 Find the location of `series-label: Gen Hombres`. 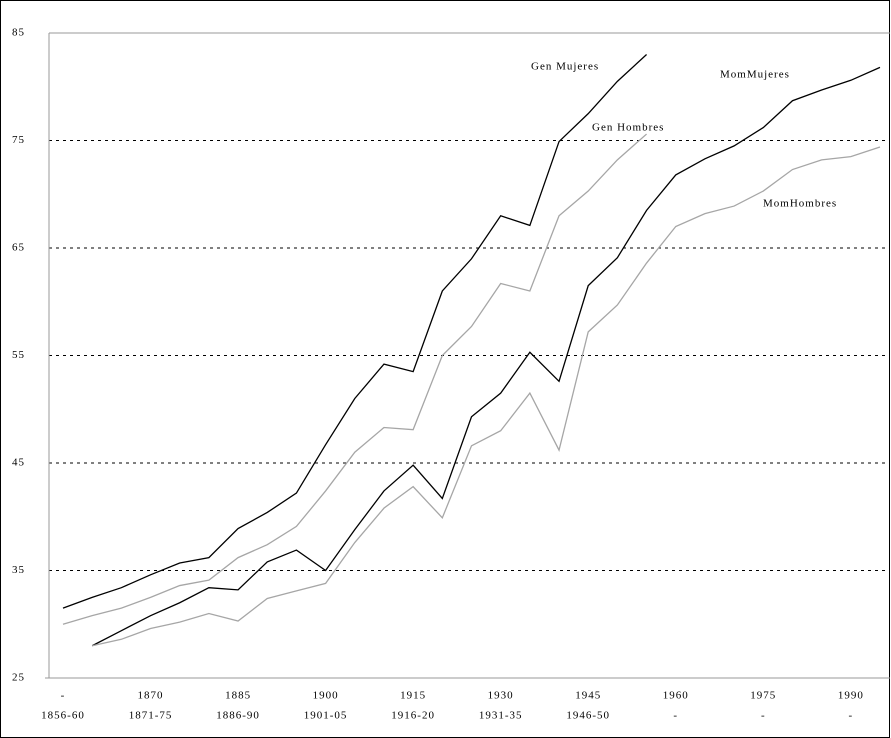

series-label: Gen Hombres is located at coordinates (628, 128).